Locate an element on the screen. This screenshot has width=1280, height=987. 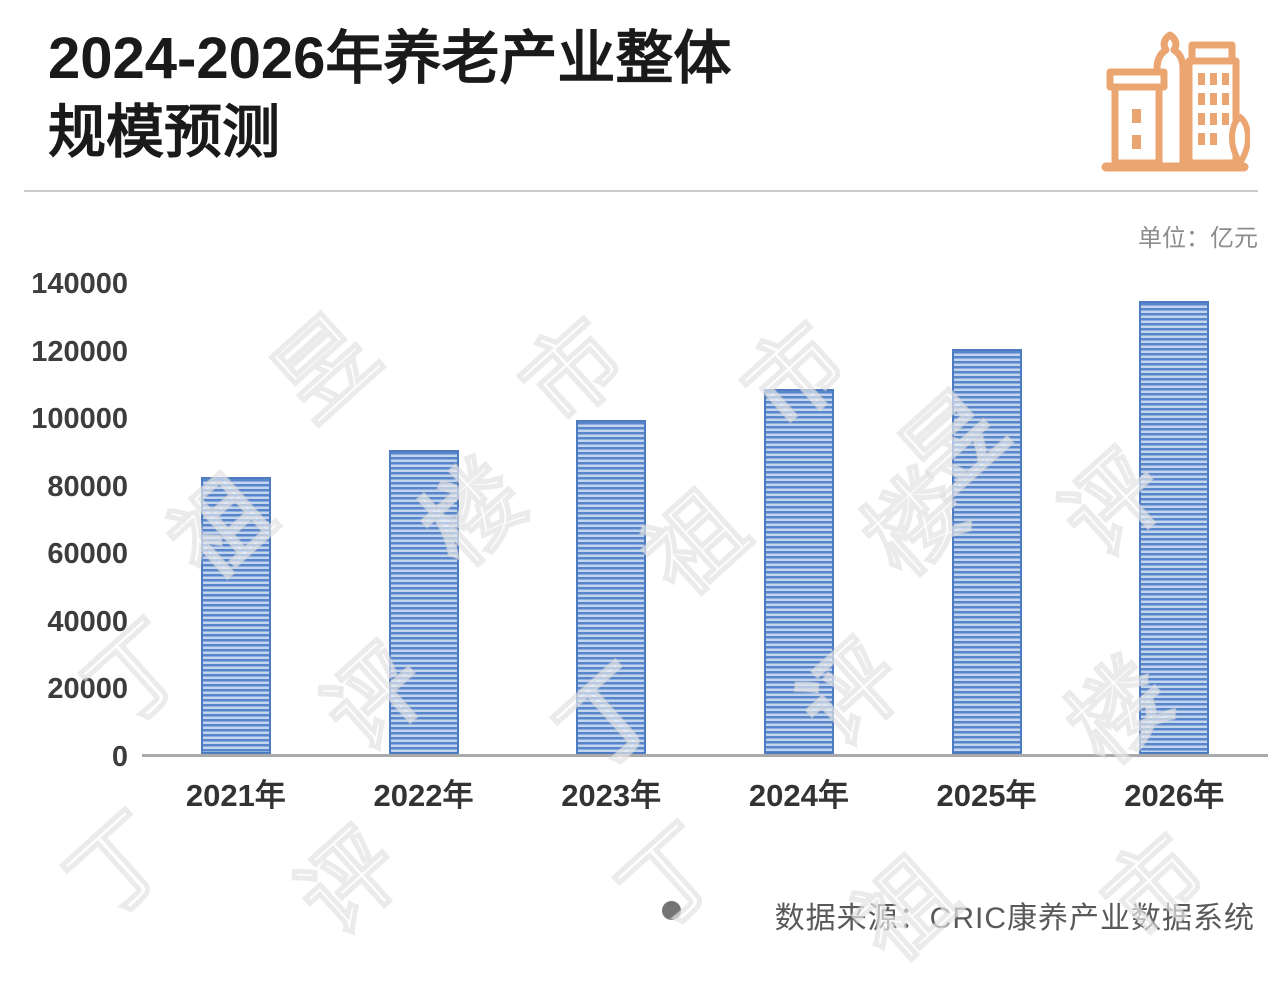
bar-2021年 is located at coordinates (235, 615).